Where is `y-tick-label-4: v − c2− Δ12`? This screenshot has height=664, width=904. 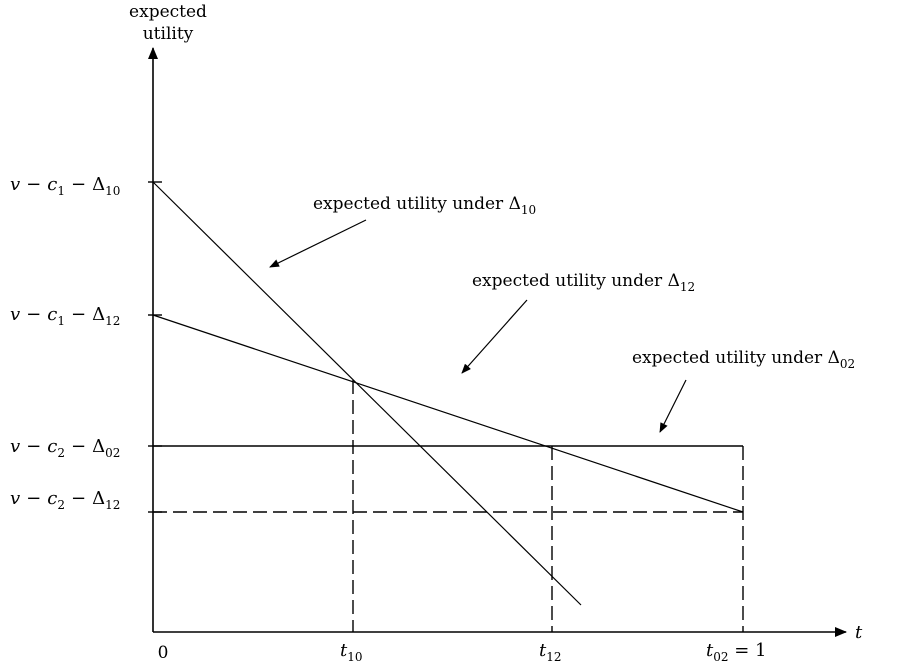
y-tick-label-4: v − c2− Δ12 is located at coordinates (65, 500).